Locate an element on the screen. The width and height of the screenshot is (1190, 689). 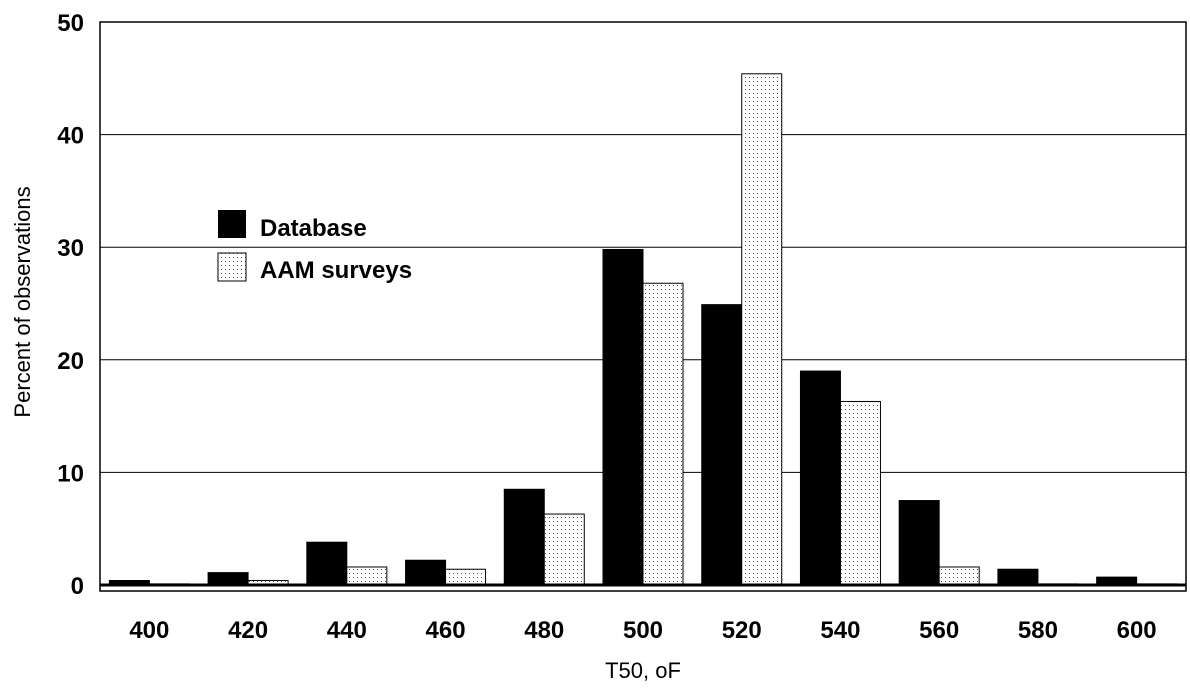
x-tick-label: 520 is located at coordinates (742, 630).